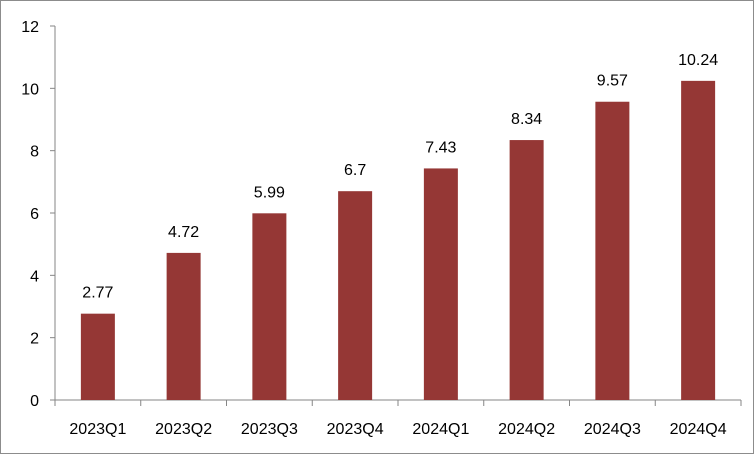 This screenshot has width=754, height=454. I want to click on x-tick-label: 2024Q3, so click(612, 429).